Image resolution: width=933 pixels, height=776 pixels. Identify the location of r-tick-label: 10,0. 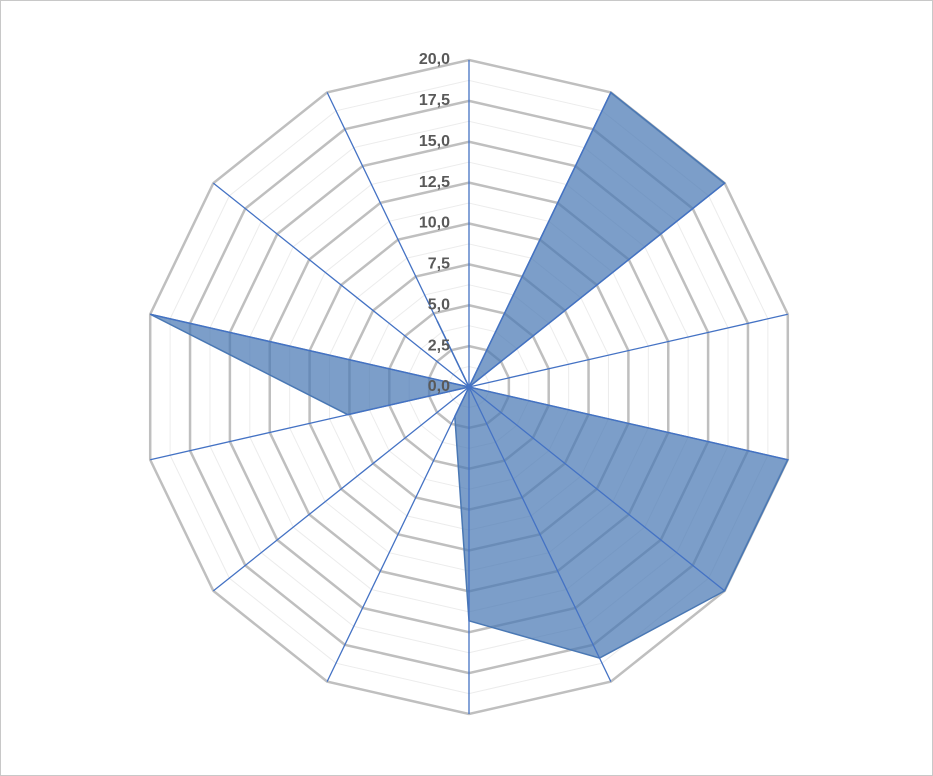
(434, 223).